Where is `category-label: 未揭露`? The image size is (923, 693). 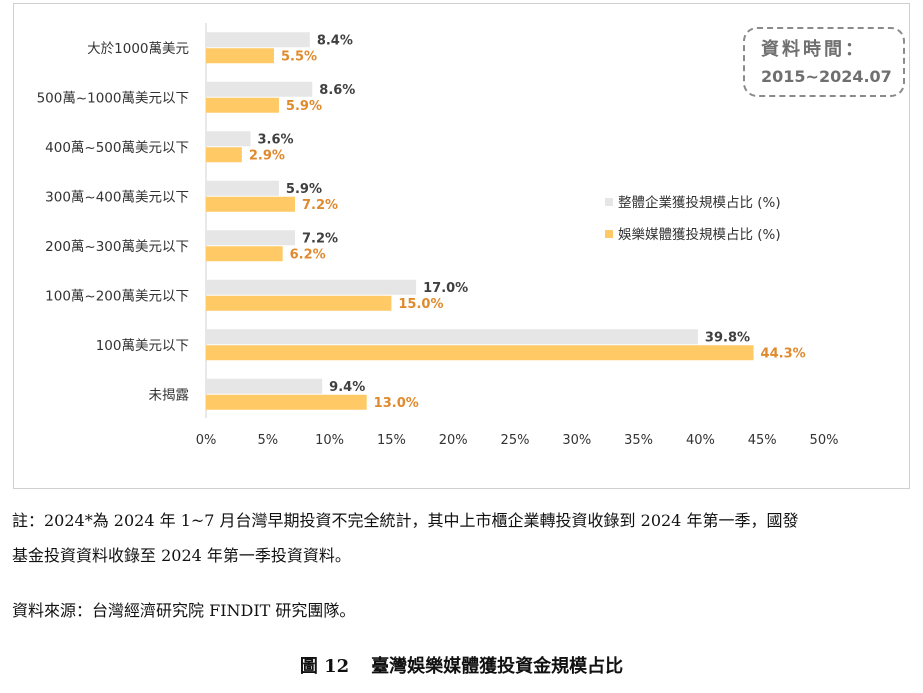
category-label: 未揭露 is located at coordinates (169, 395).